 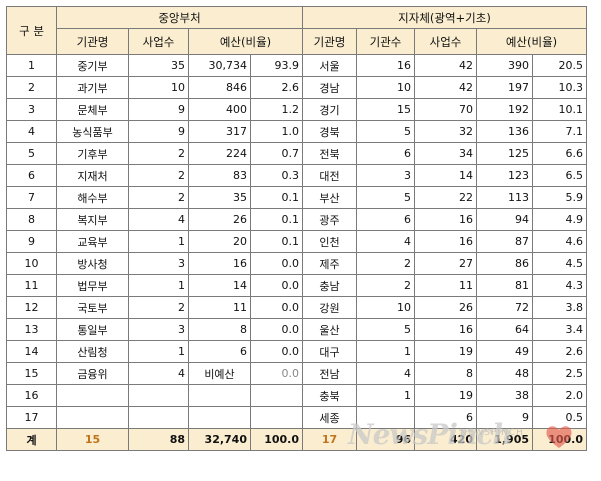 I want to click on table-row: 17 세종 6 9 0.5, so click(x=296, y=417).